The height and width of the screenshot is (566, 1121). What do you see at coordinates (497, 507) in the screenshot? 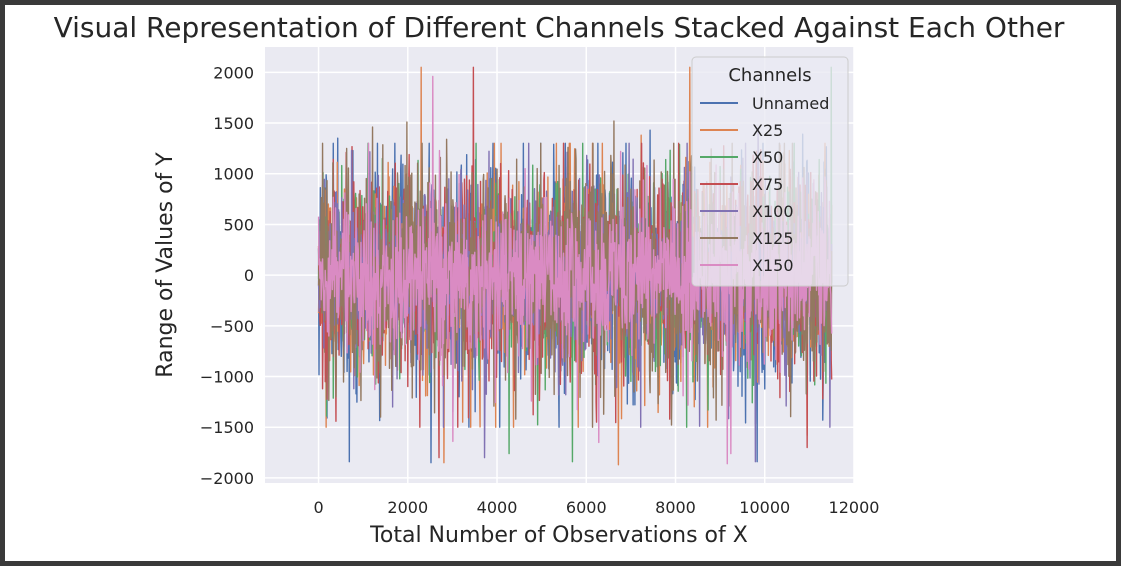
I see `x-tick-label: 4000` at bounding box center [497, 507].